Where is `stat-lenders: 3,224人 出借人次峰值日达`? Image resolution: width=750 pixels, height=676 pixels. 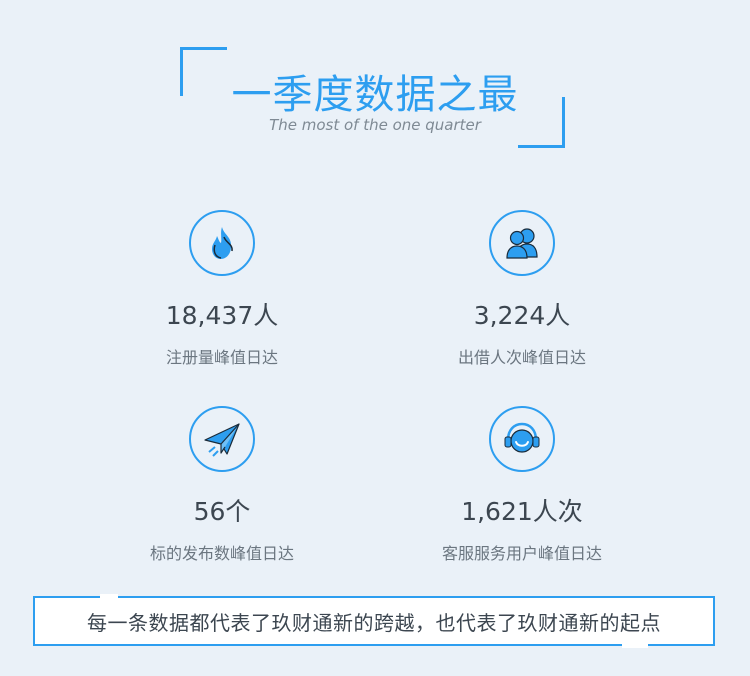 stat-lenders: 3,224人 出借人次峰值日达 is located at coordinates (522, 289).